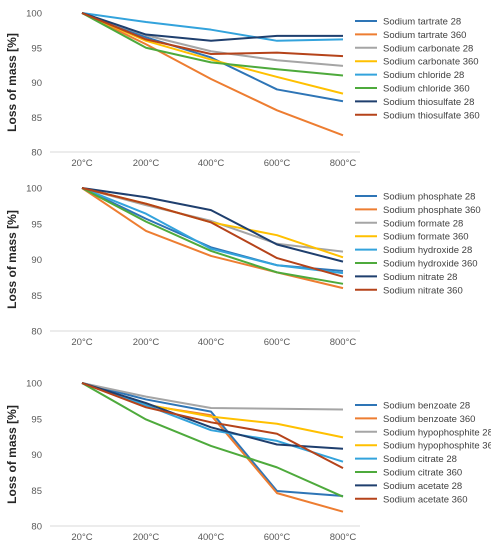  I want to click on legend-label: Sodium acetate 360, so click(425, 499).